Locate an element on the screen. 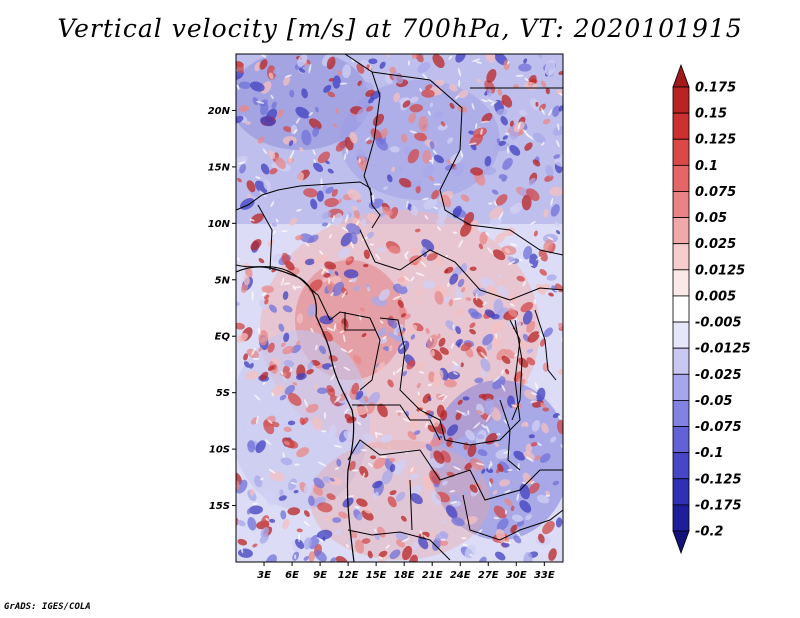 Image resolution: width=800 pixels, height=618 pixels. grads-credit: GrADS: IGES/COLA is located at coordinates (47, 607).